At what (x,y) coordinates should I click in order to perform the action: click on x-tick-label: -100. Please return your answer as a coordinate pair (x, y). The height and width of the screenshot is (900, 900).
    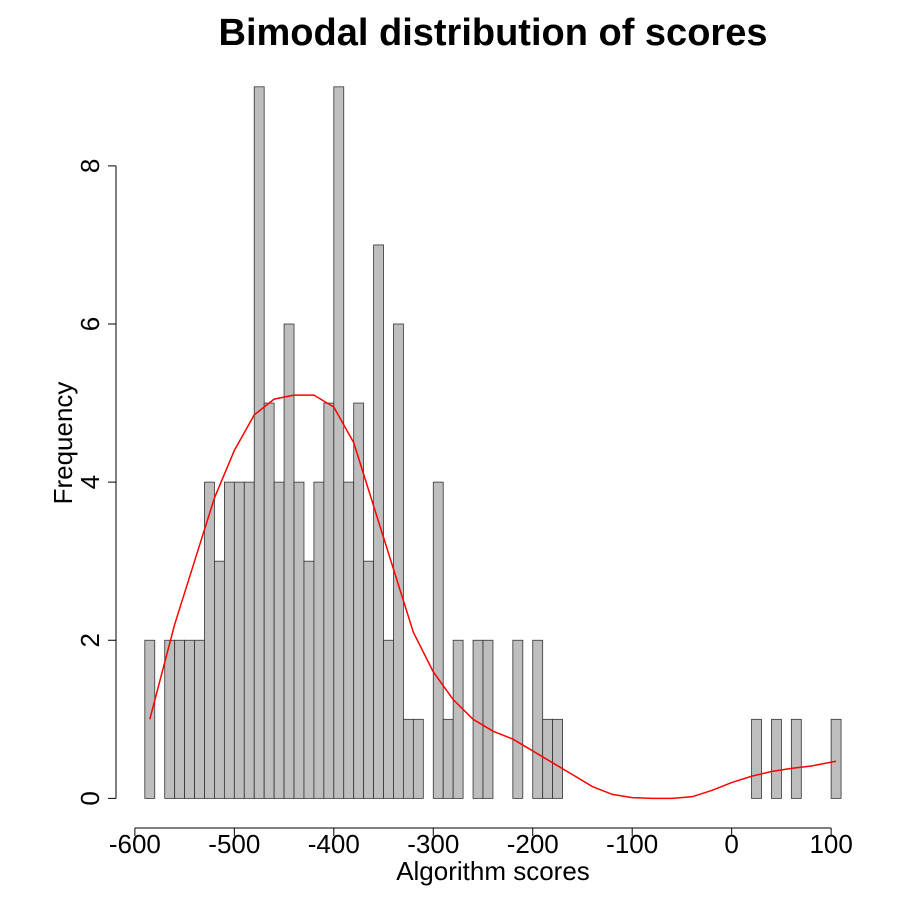
    Looking at the image, I should click on (632, 844).